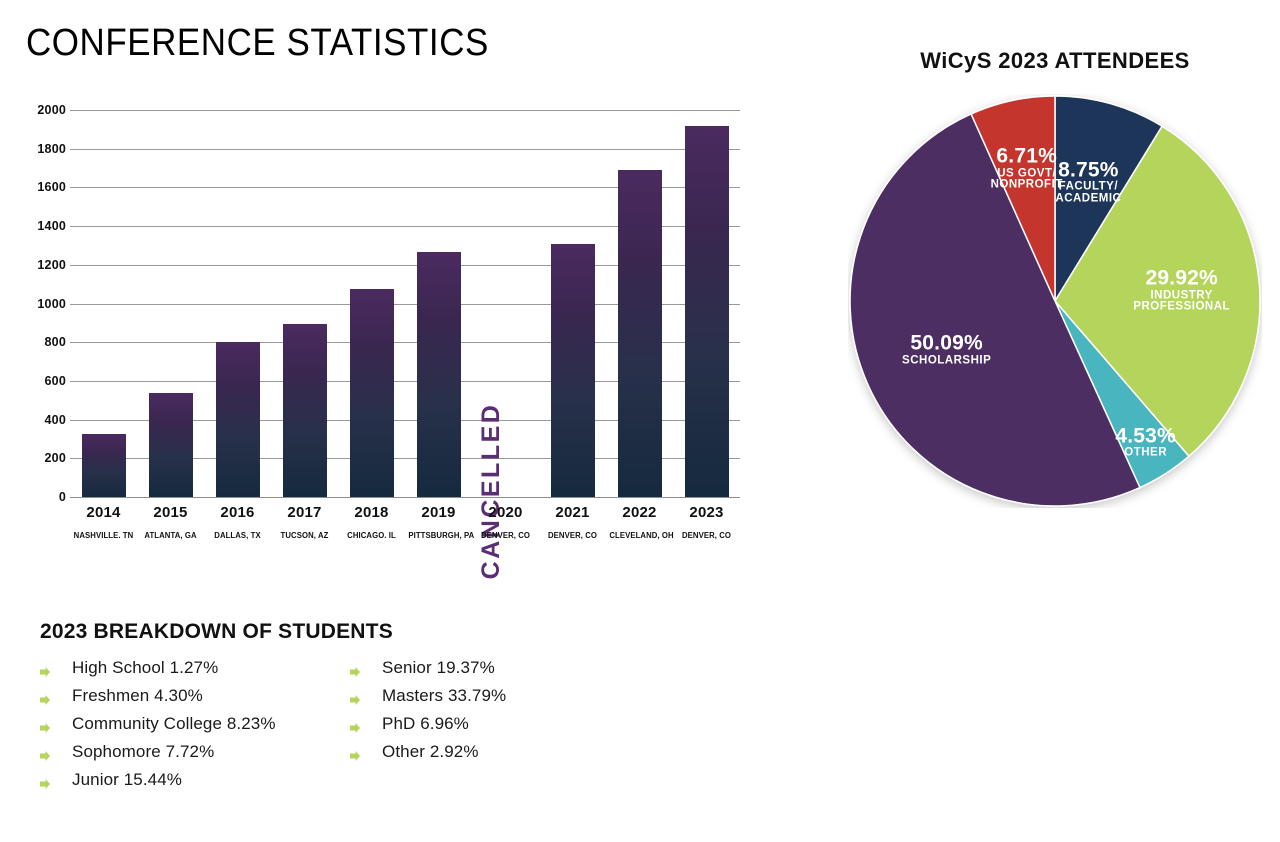 This screenshot has height=842, width=1280. What do you see at coordinates (51, 303) in the screenshot?
I see `y-axis-tick-label: 1000` at bounding box center [51, 303].